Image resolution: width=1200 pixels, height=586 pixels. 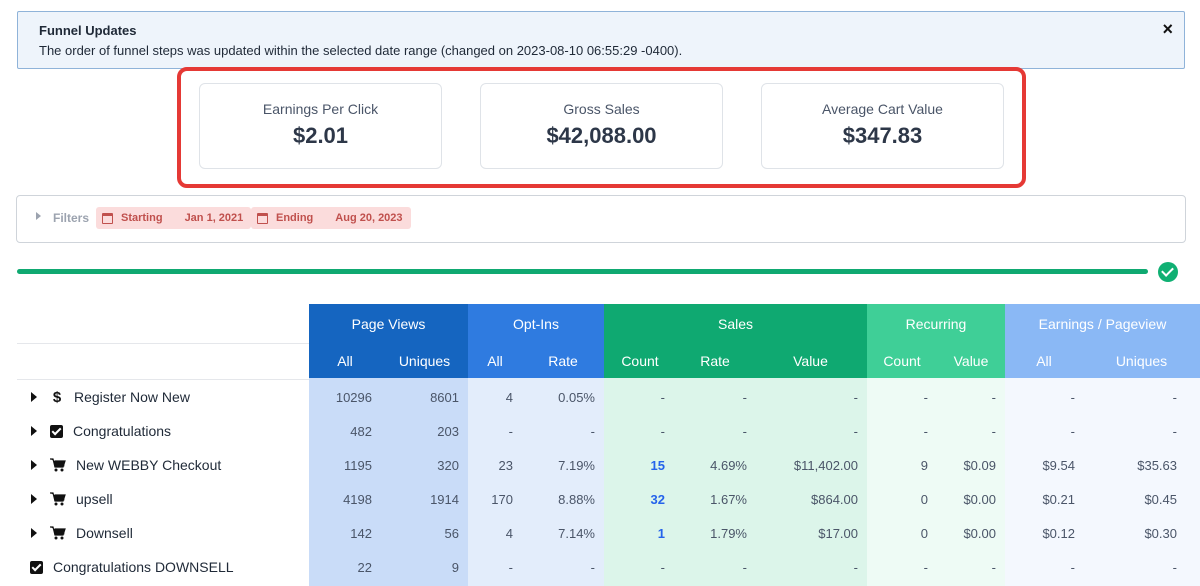 What do you see at coordinates (536, 324) in the screenshot?
I see `group-header-opt-ins: Opt-Ins` at bounding box center [536, 324].